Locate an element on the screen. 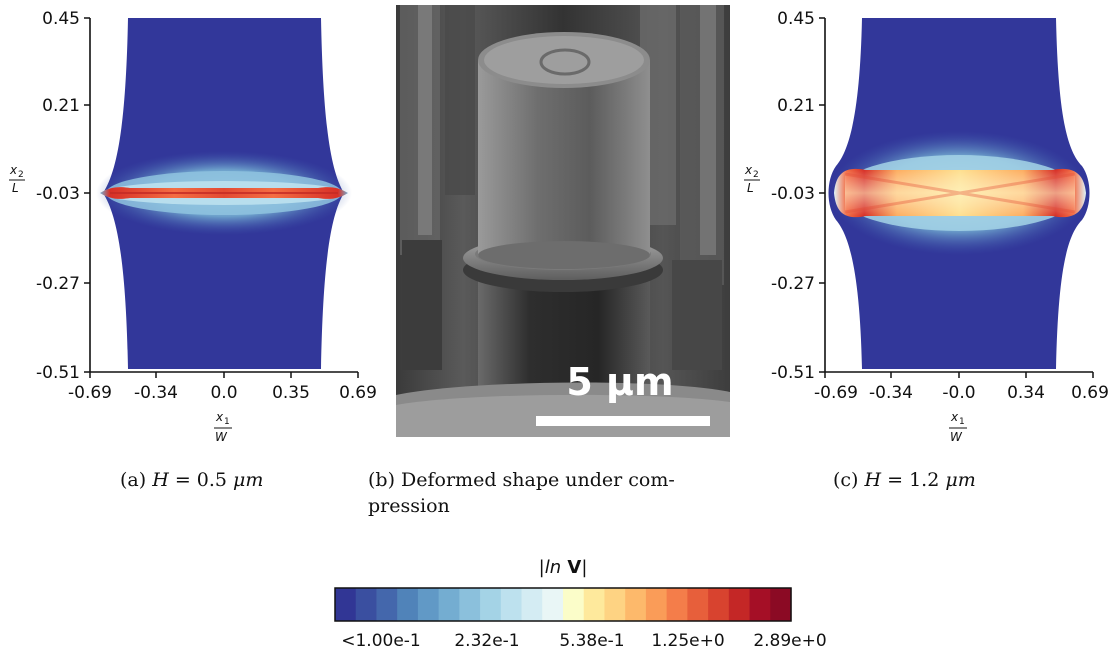 This screenshot has width=1120, height=654. colorbar-gradient is located at coordinates (563, 604).